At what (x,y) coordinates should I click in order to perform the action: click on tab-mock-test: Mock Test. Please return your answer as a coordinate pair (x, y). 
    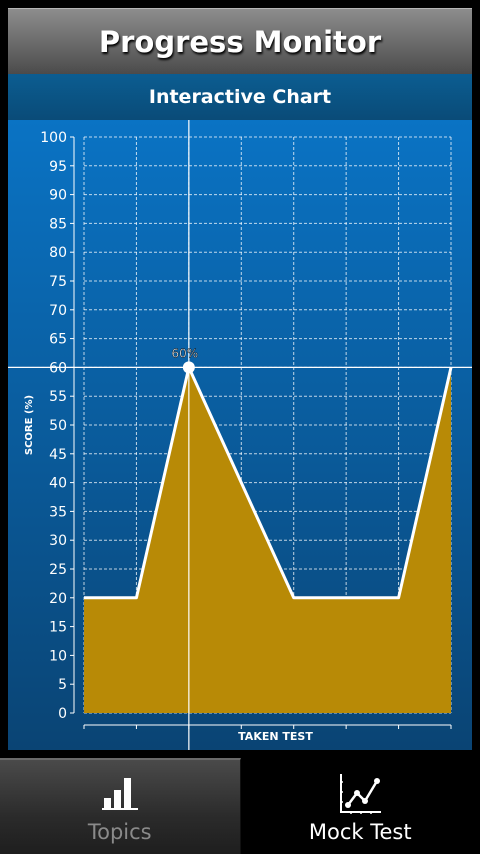
    Looking at the image, I should click on (360, 806).